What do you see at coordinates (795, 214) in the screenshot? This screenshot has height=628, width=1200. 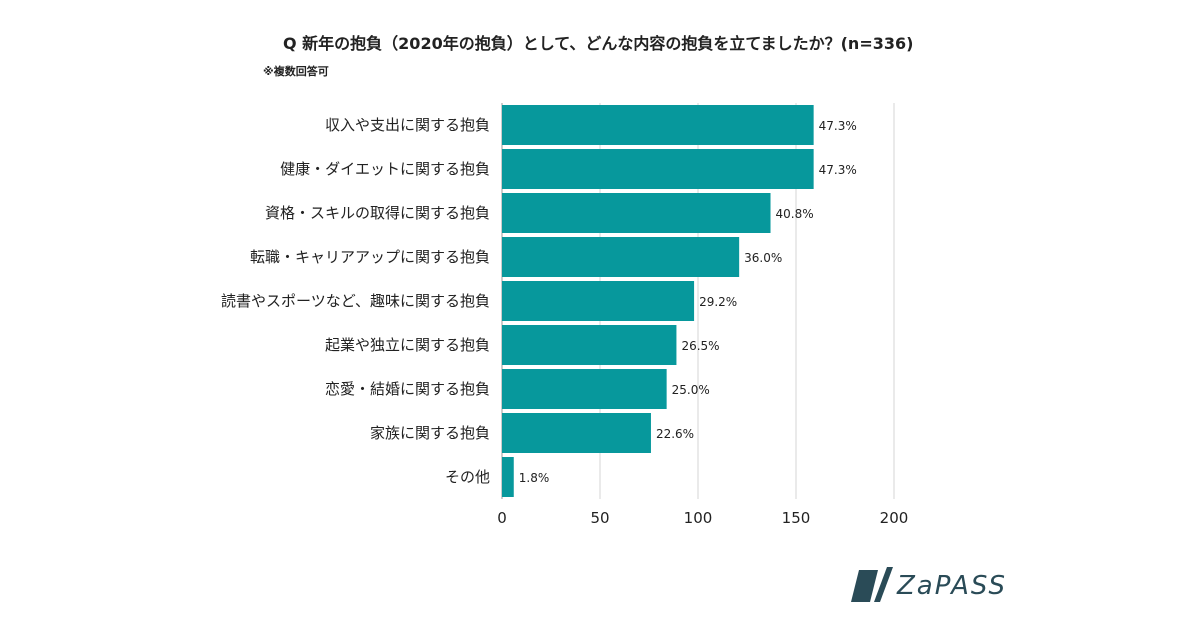 I see `data-label-2: 40.8%` at bounding box center [795, 214].